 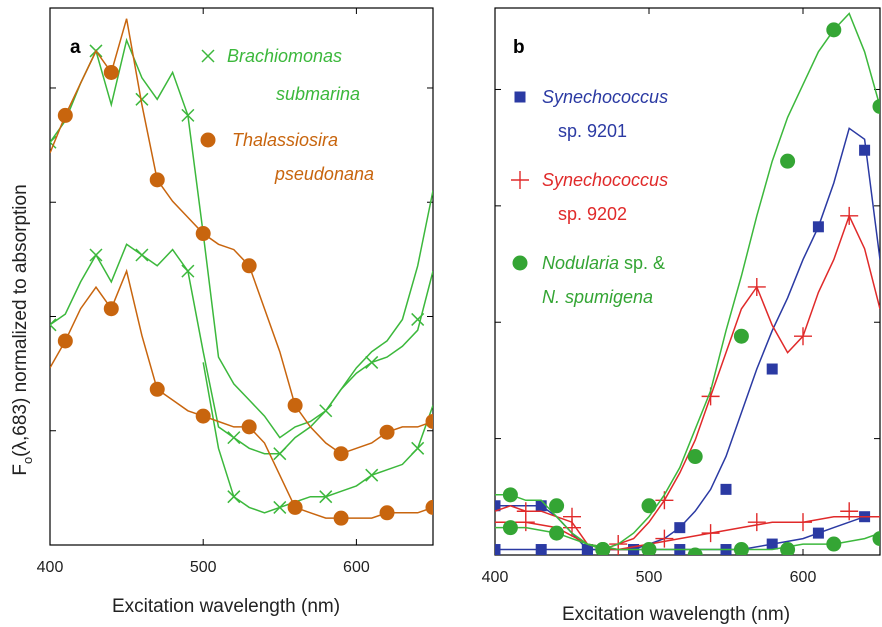 I want to click on legend-1-label-line-1: sp. 9202, so click(x=592, y=214).